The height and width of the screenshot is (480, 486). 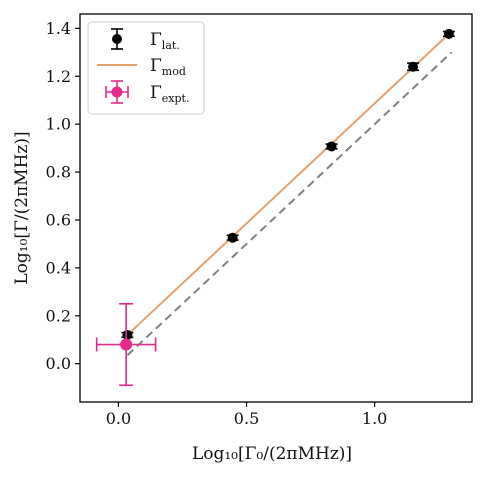 What do you see at coordinates (141, 67) in the screenshot?
I see `legend-entry-mod: Γmod` at bounding box center [141, 67].